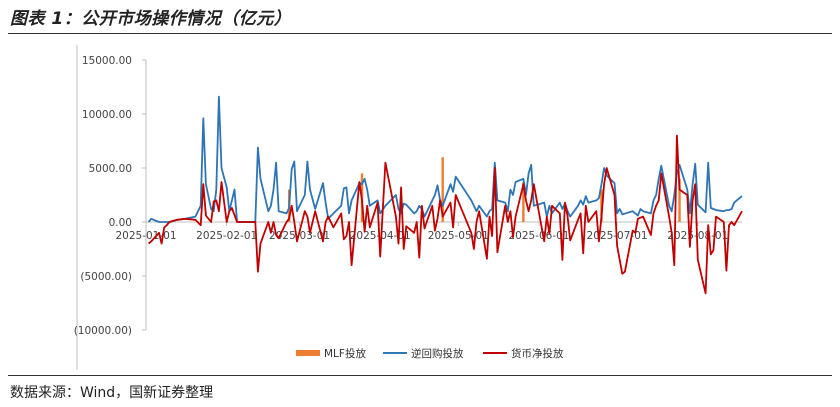  I want to click on legend-label: 逆回购投放, so click(437, 353).